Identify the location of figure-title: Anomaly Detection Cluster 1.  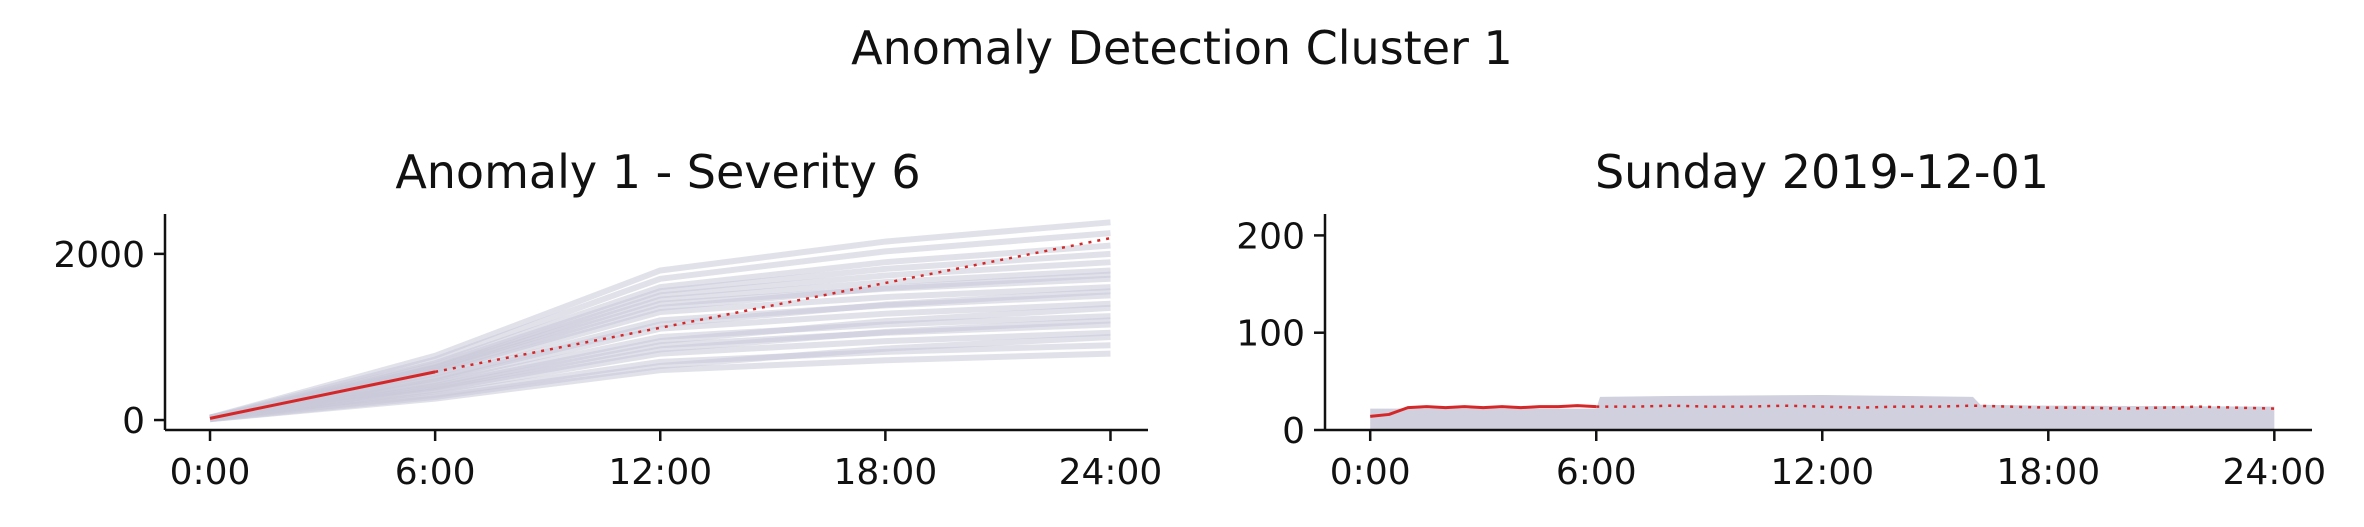
(1182, 48).